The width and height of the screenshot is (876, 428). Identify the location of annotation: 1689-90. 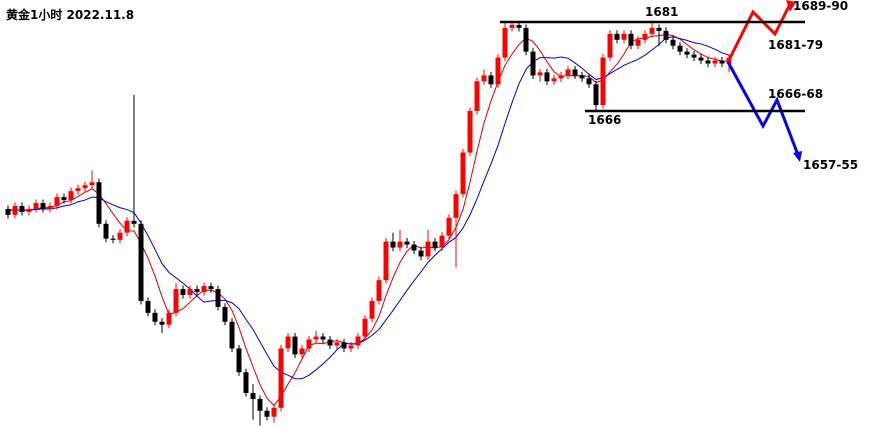
(820, 6).